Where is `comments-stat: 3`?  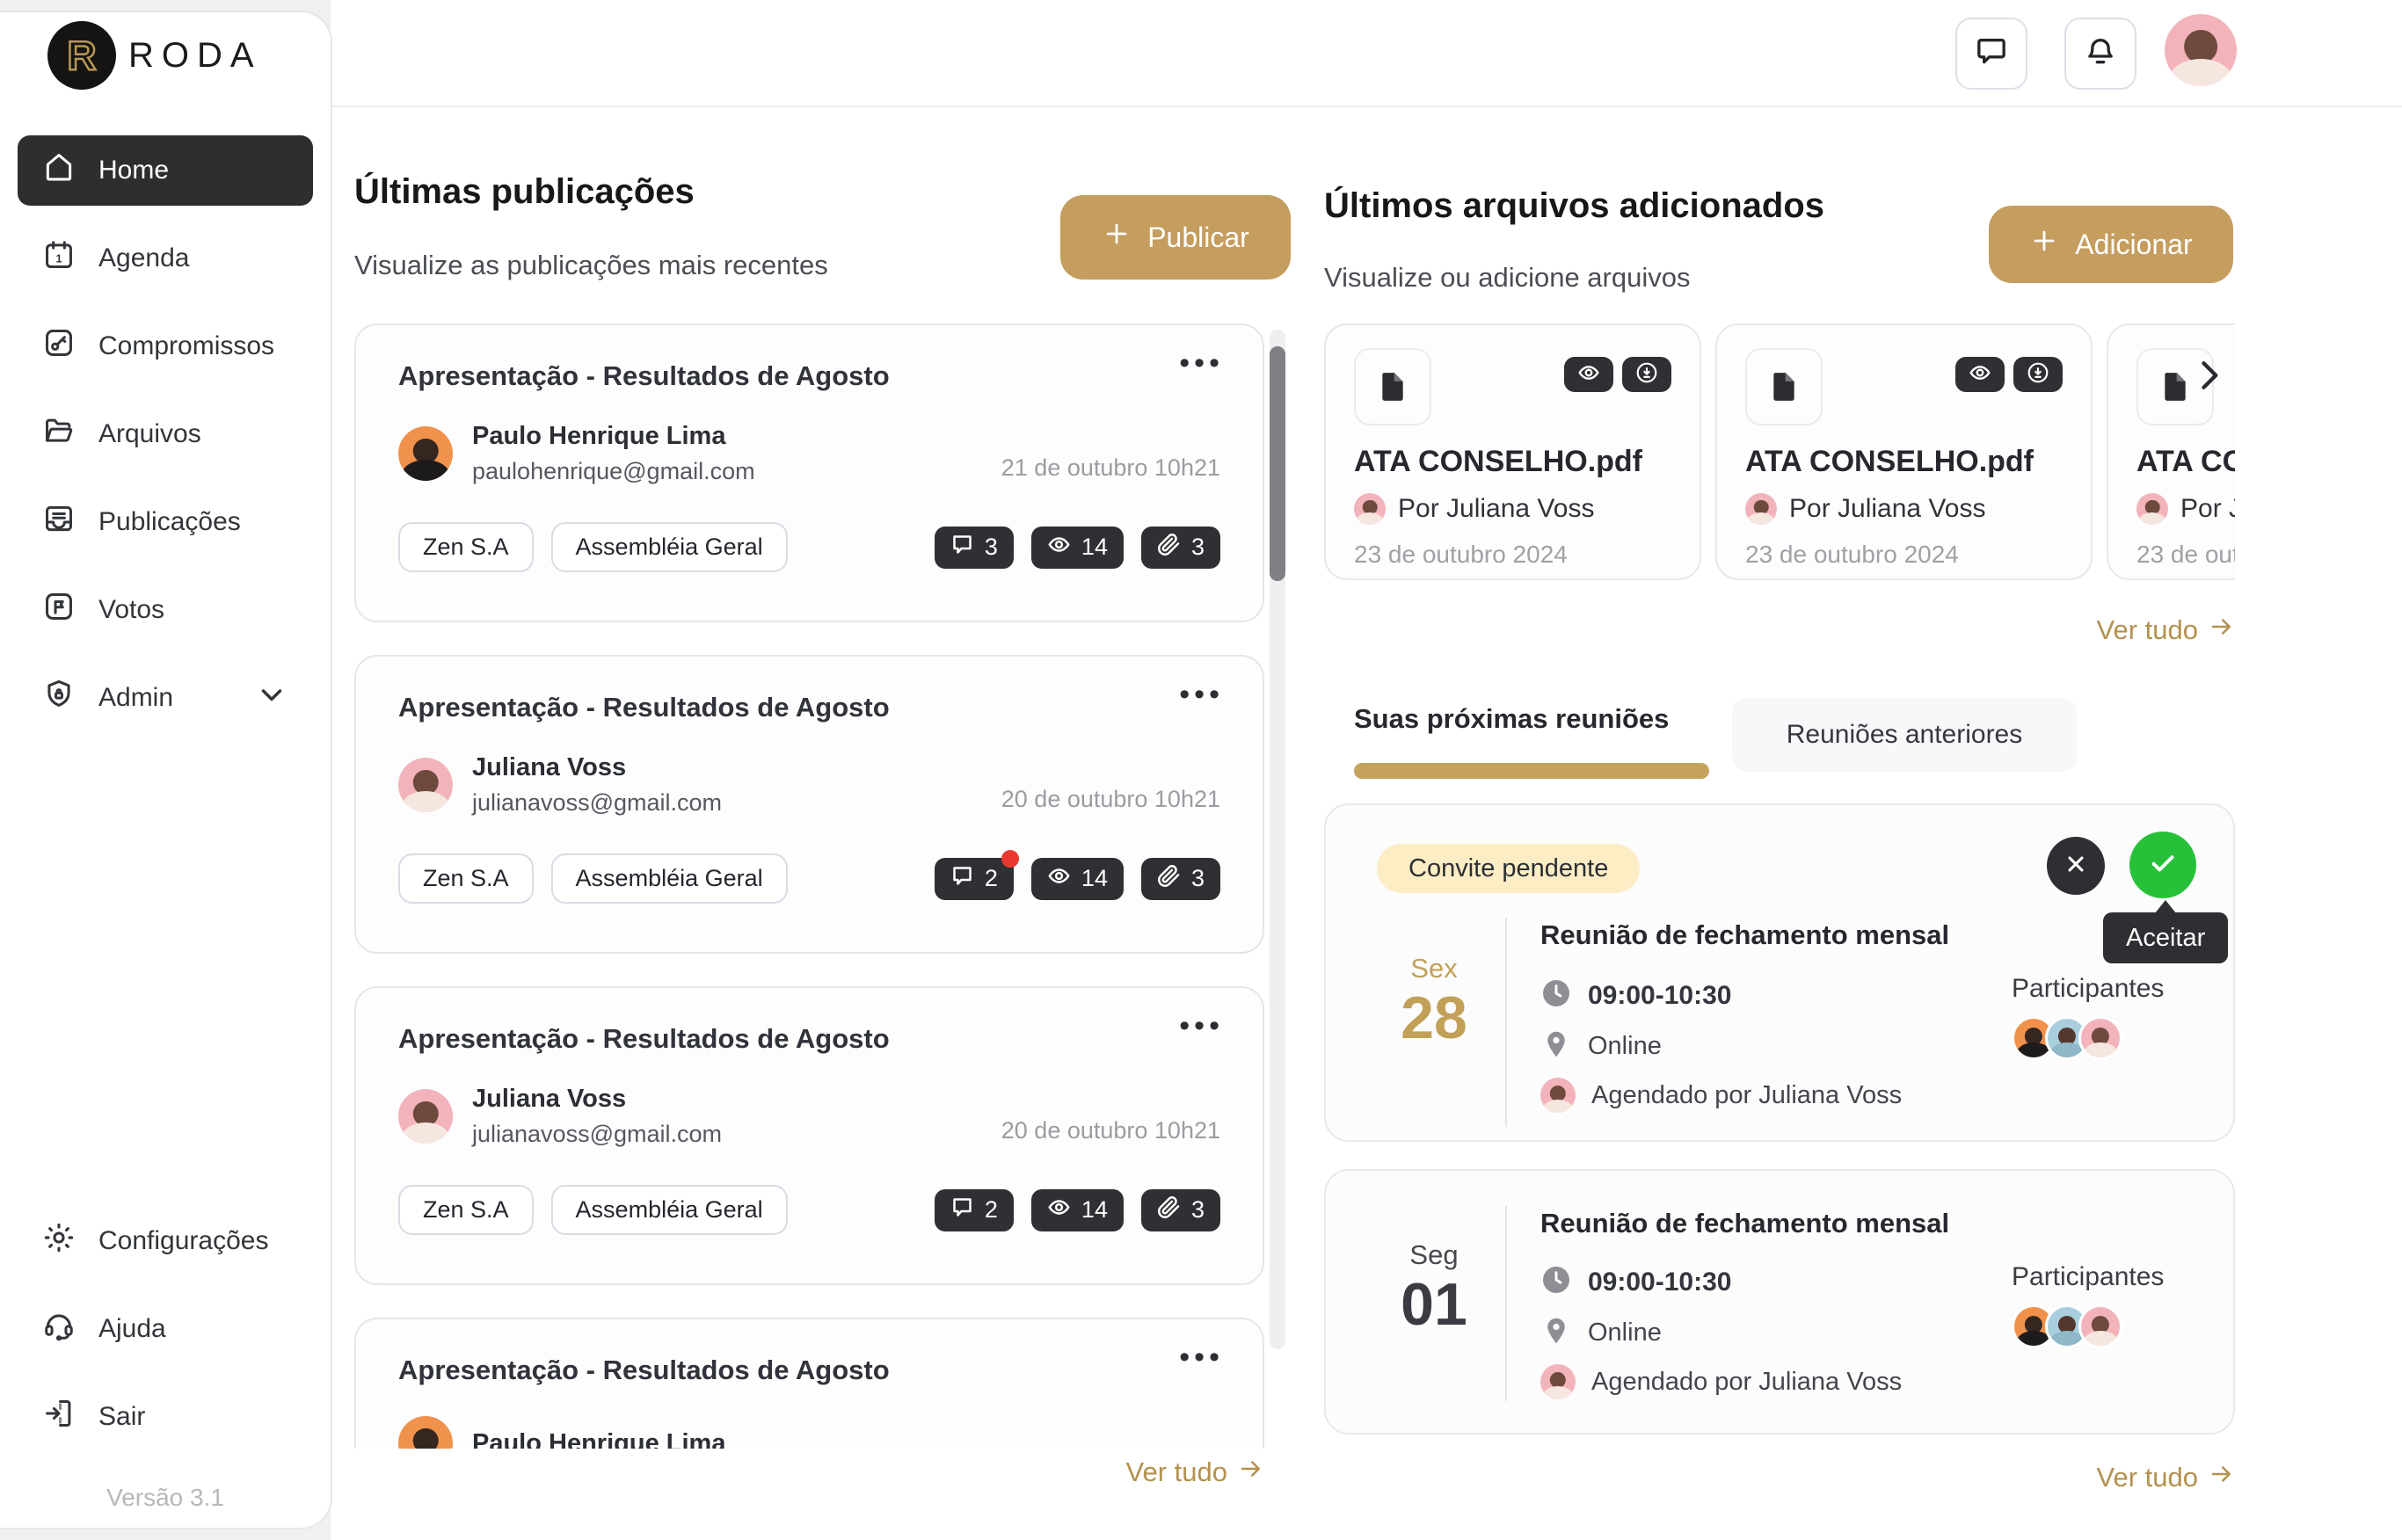 comments-stat: 3 is located at coordinates (974, 547).